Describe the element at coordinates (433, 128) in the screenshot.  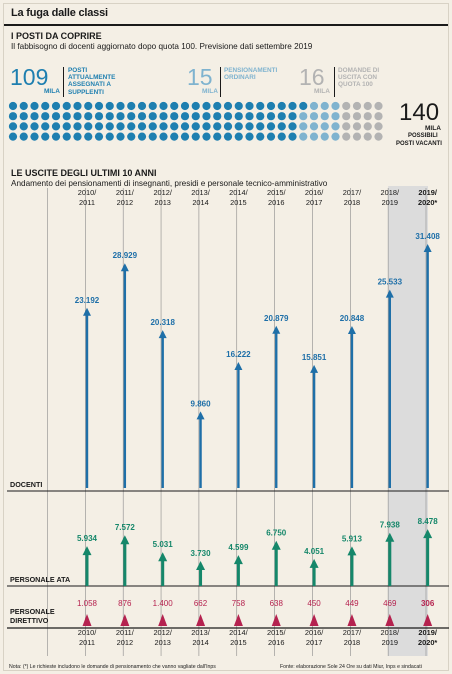
I see `unit-total: MILA` at that location.